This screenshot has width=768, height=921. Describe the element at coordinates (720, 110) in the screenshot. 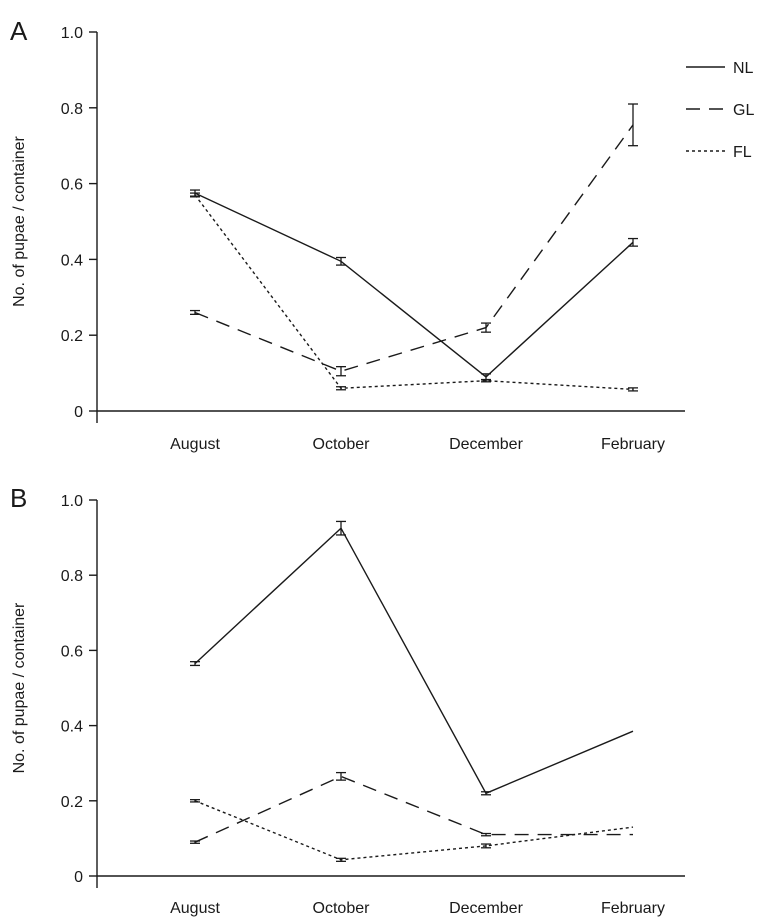

I see `legend: NL GL FL` at that location.